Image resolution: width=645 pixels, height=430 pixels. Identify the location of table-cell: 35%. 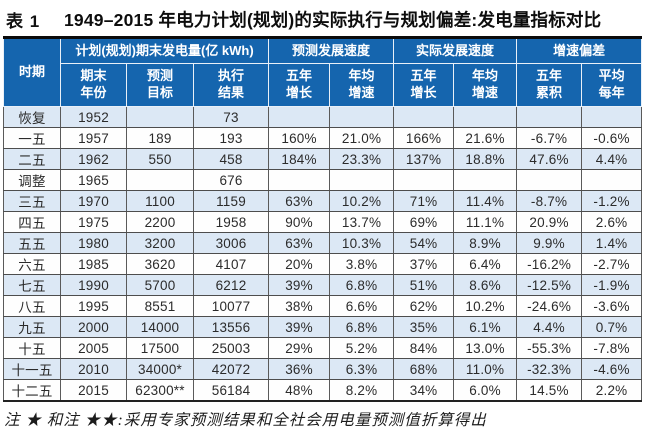
(424, 327).